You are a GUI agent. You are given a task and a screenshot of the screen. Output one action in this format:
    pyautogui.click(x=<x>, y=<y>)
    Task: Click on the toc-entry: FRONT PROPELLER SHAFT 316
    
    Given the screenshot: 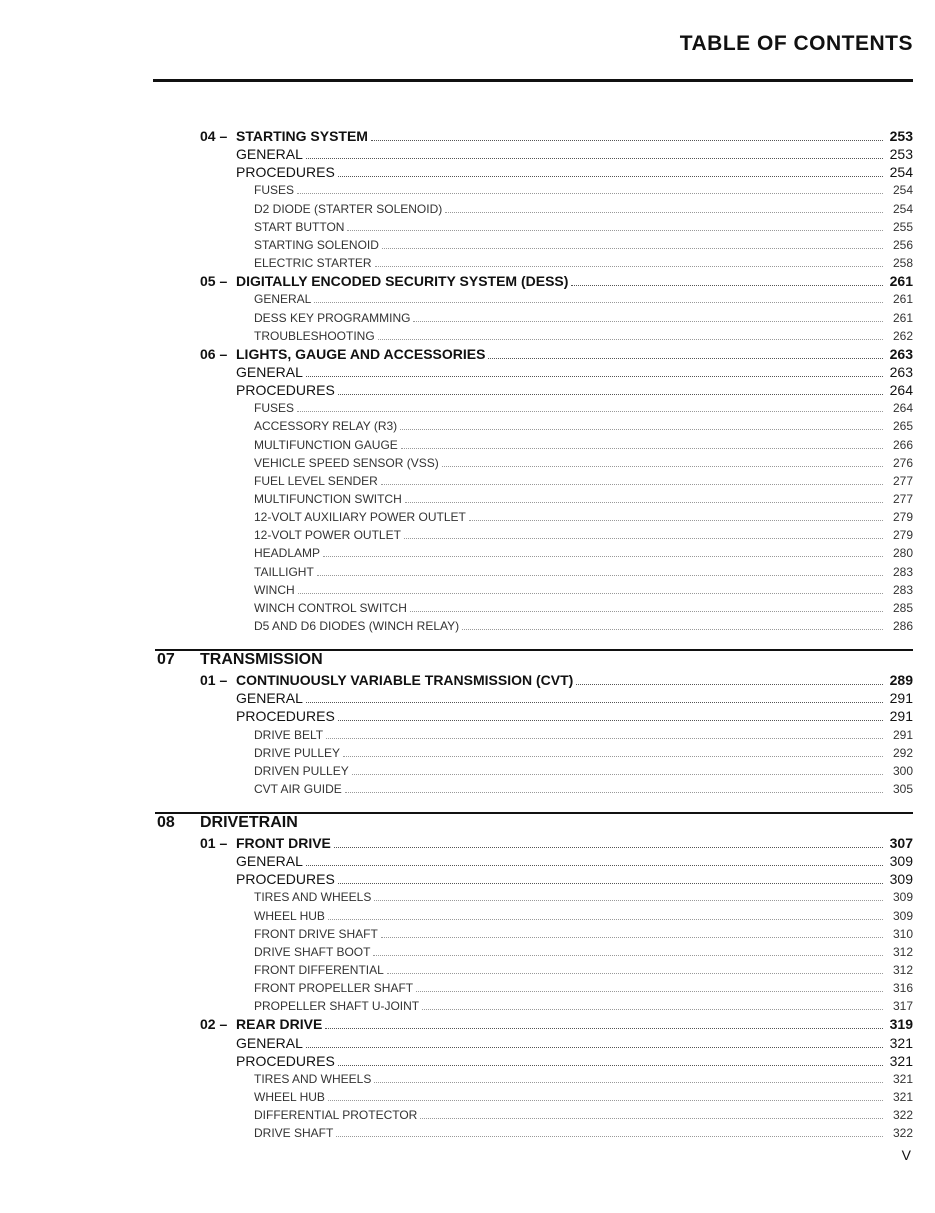 What is the action you would take?
    pyautogui.click(x=583, y=988)
    